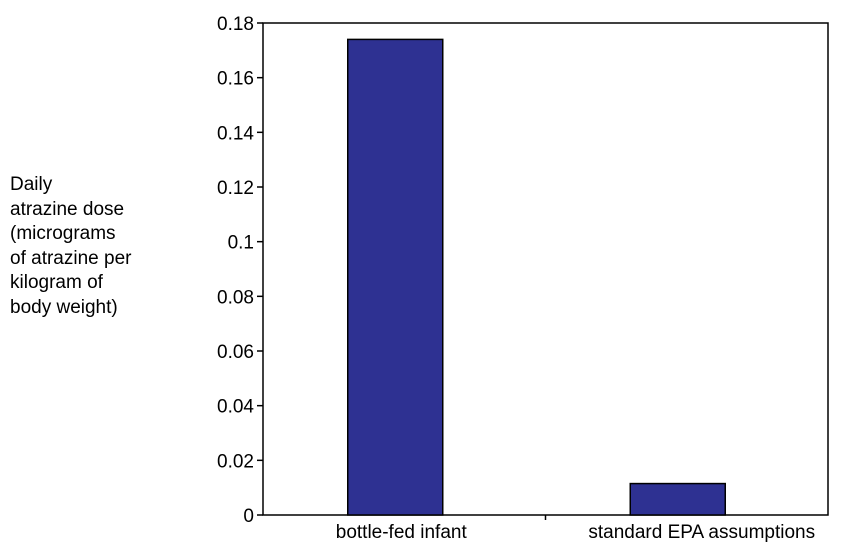 Image resolution: width=841 pixels, height=542 pixels. I want to click on y-axis-label-line: (micrograms, so click(63, 233).